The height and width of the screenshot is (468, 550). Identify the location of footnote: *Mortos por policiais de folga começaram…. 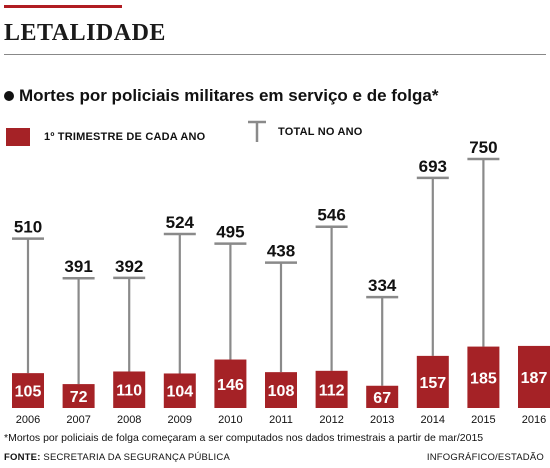
(244, 438).